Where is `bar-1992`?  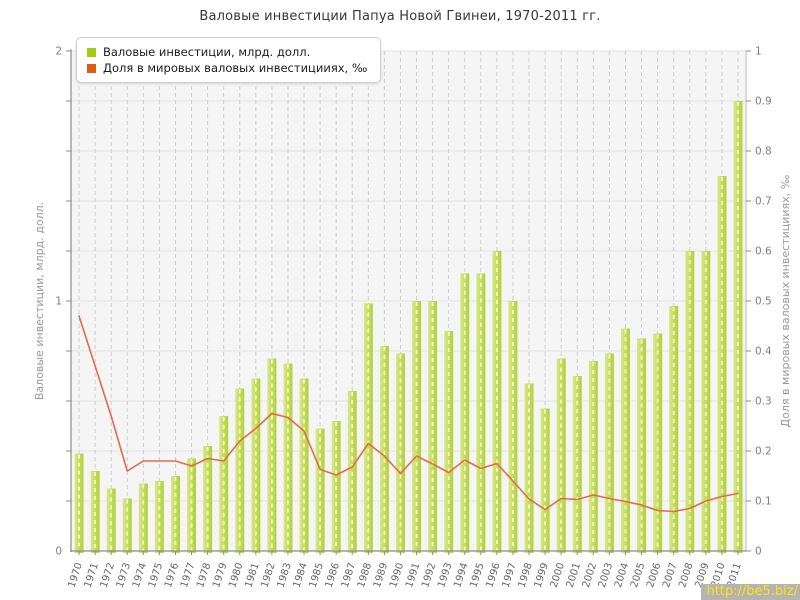 bar-1992 is located at coordinates (433, 427).